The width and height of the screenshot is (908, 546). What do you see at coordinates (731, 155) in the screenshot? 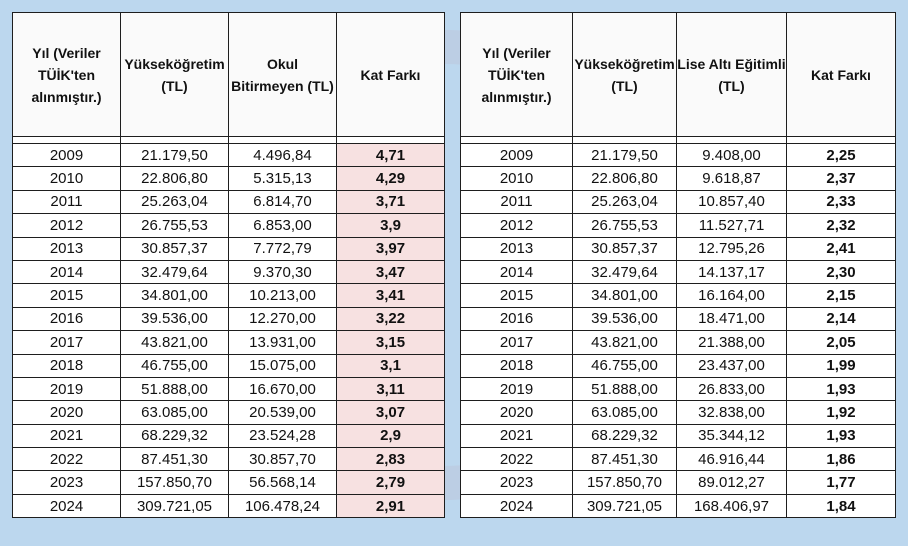
I see `cell-other-income: 9.408,00` at bounding box center [731, 155].